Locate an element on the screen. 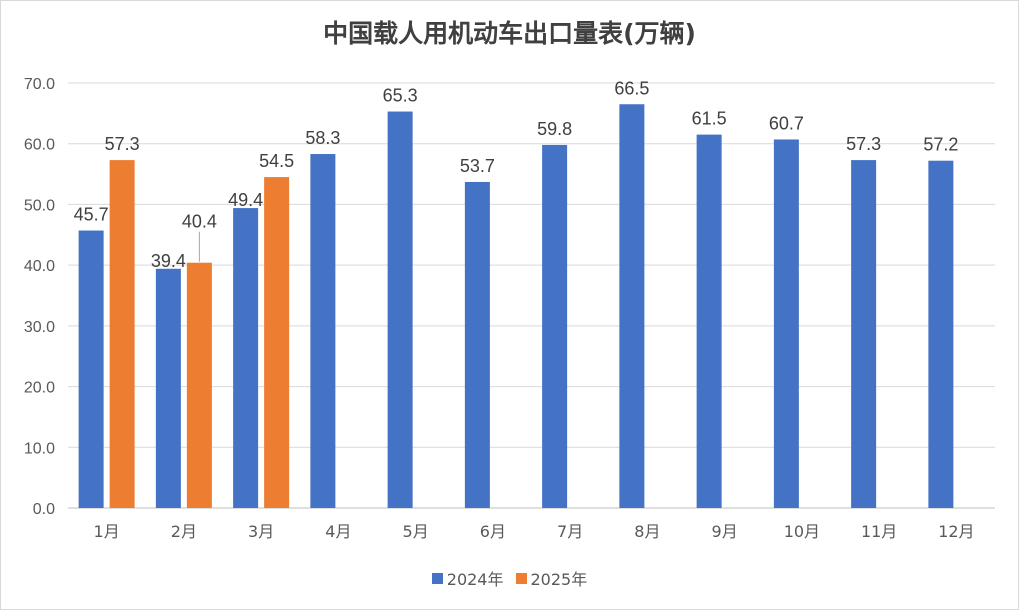 Image resolution: width=1019 pixels, height=610 pixels. x-tick-label: 12月 is located at coordinates (956, 531).